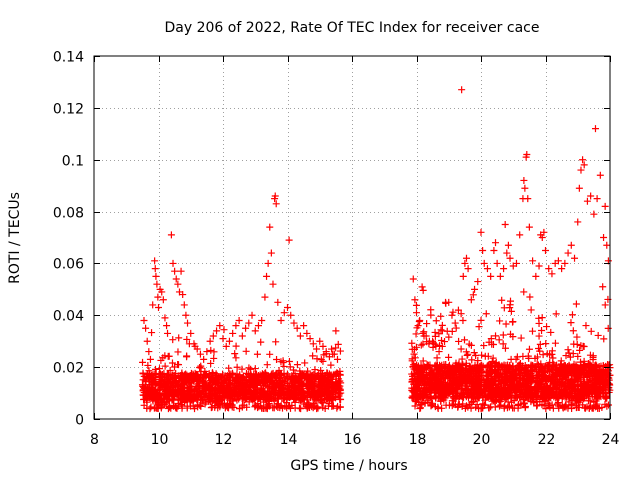  Describe the element at coordinates (79, 421) in the screenshot. I see `y-tick-label: 0` at that location.